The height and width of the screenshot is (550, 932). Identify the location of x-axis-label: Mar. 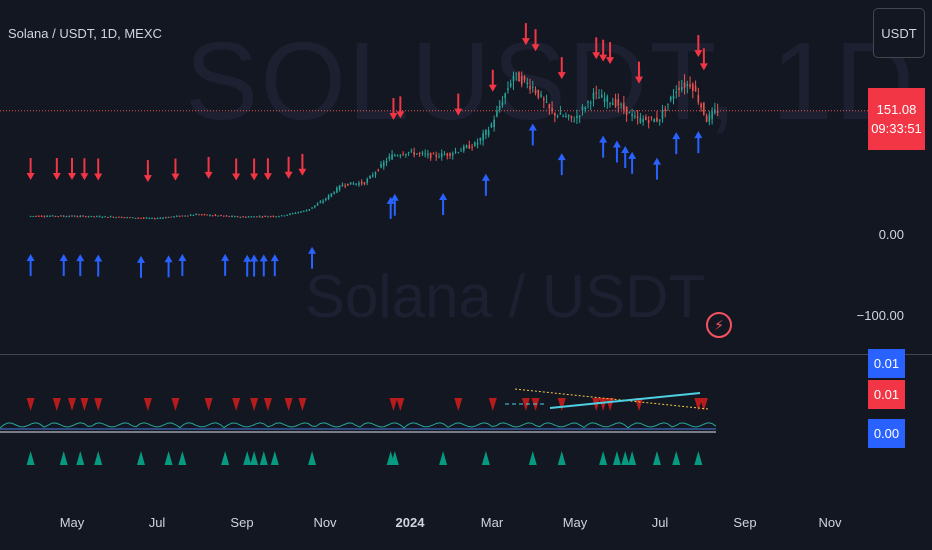
(492, 522).